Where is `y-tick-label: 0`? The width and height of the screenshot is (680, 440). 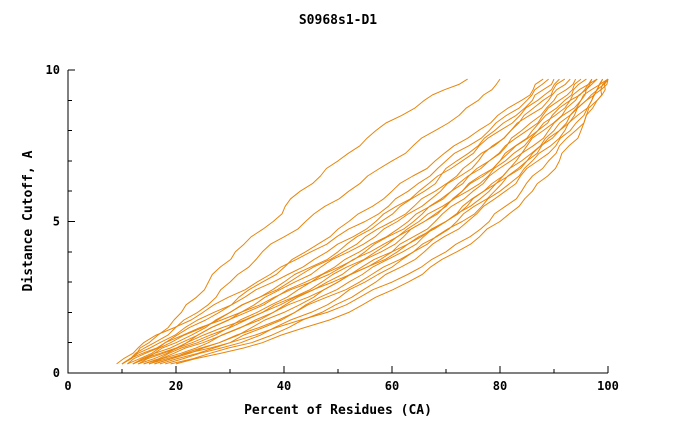
y-tick-label: 0 is located at coordinates (56, 373).